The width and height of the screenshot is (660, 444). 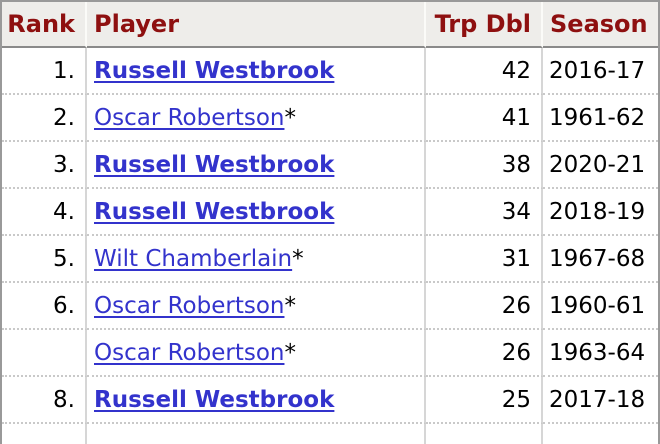 I want to click on rank-cell, so click(x=44, y=353).